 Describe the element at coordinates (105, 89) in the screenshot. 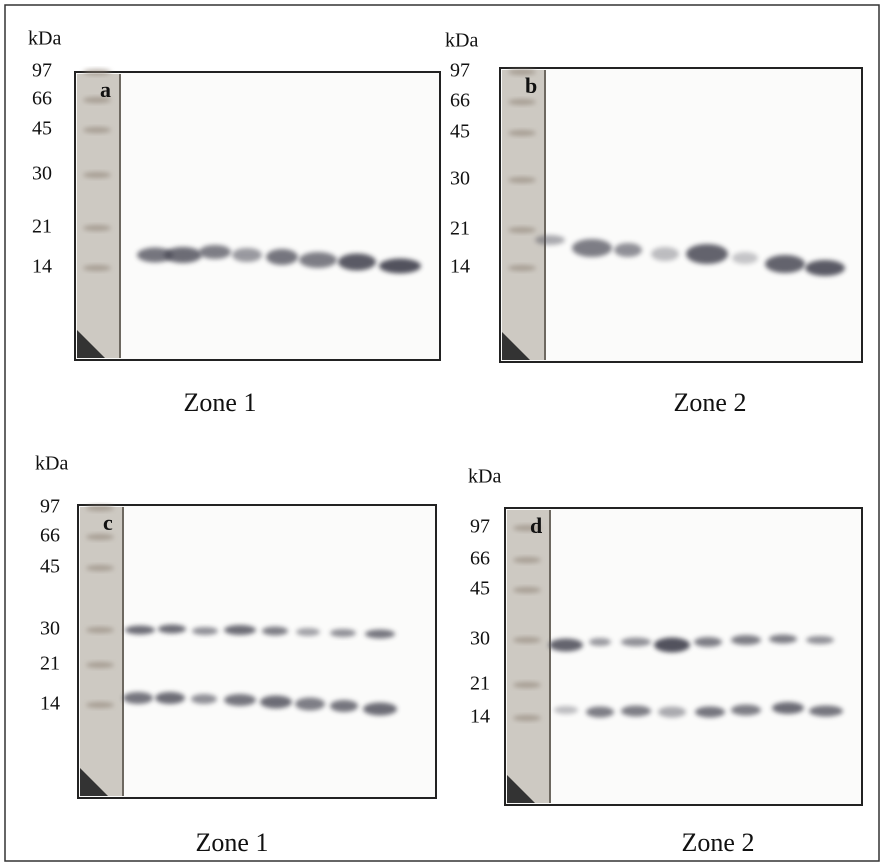

I see `panel-letter: a` at that location.